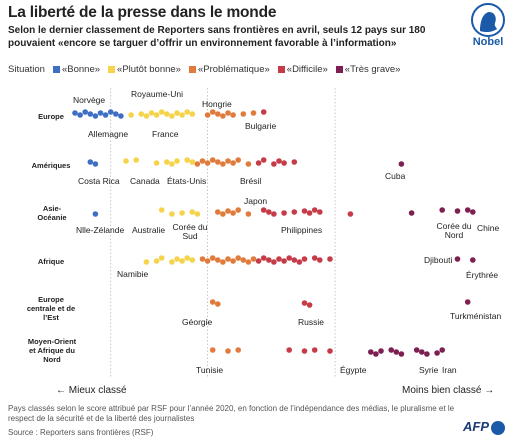  I want to click on country-label: Hongrie, so click(217, 104).